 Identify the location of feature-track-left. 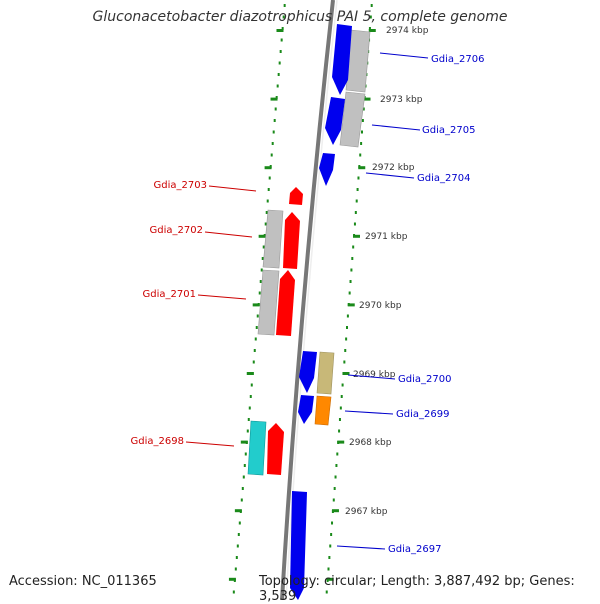
(265, 342).